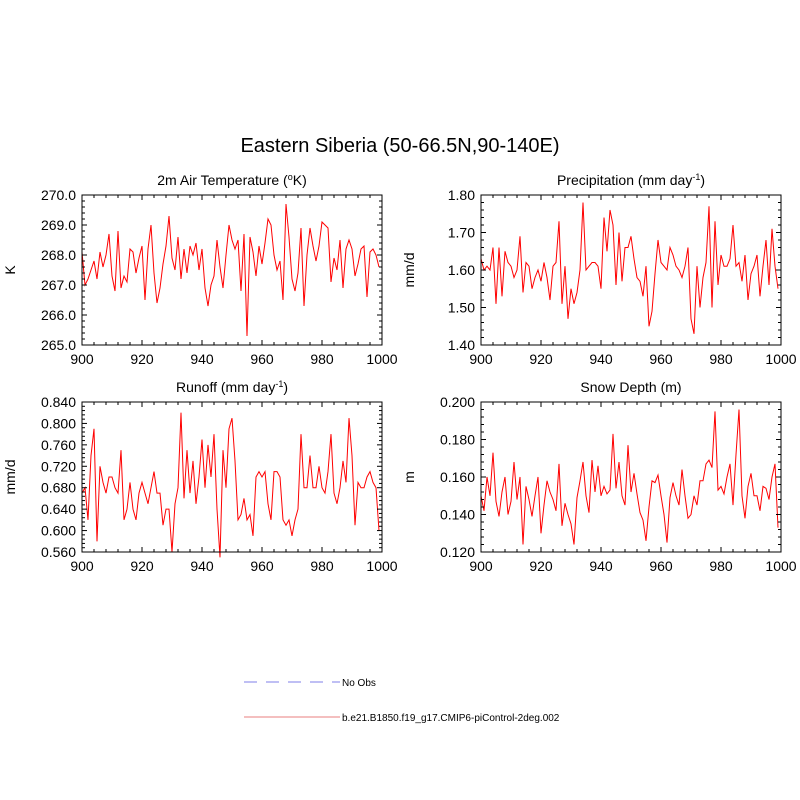  What do you see at coordinates (58, 445) in the screenshot?
I see `y-tick-label: 0.760` at bounding box center [58, 445].